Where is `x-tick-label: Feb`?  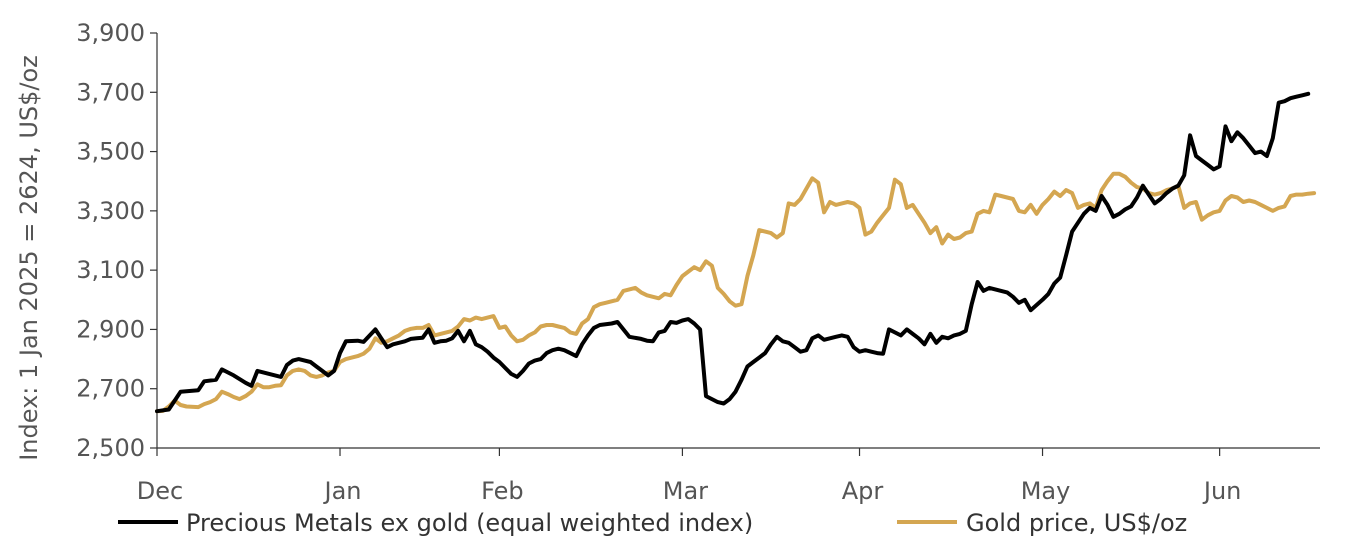
x-tick-label: Feb is located at coordinates (502, 491).